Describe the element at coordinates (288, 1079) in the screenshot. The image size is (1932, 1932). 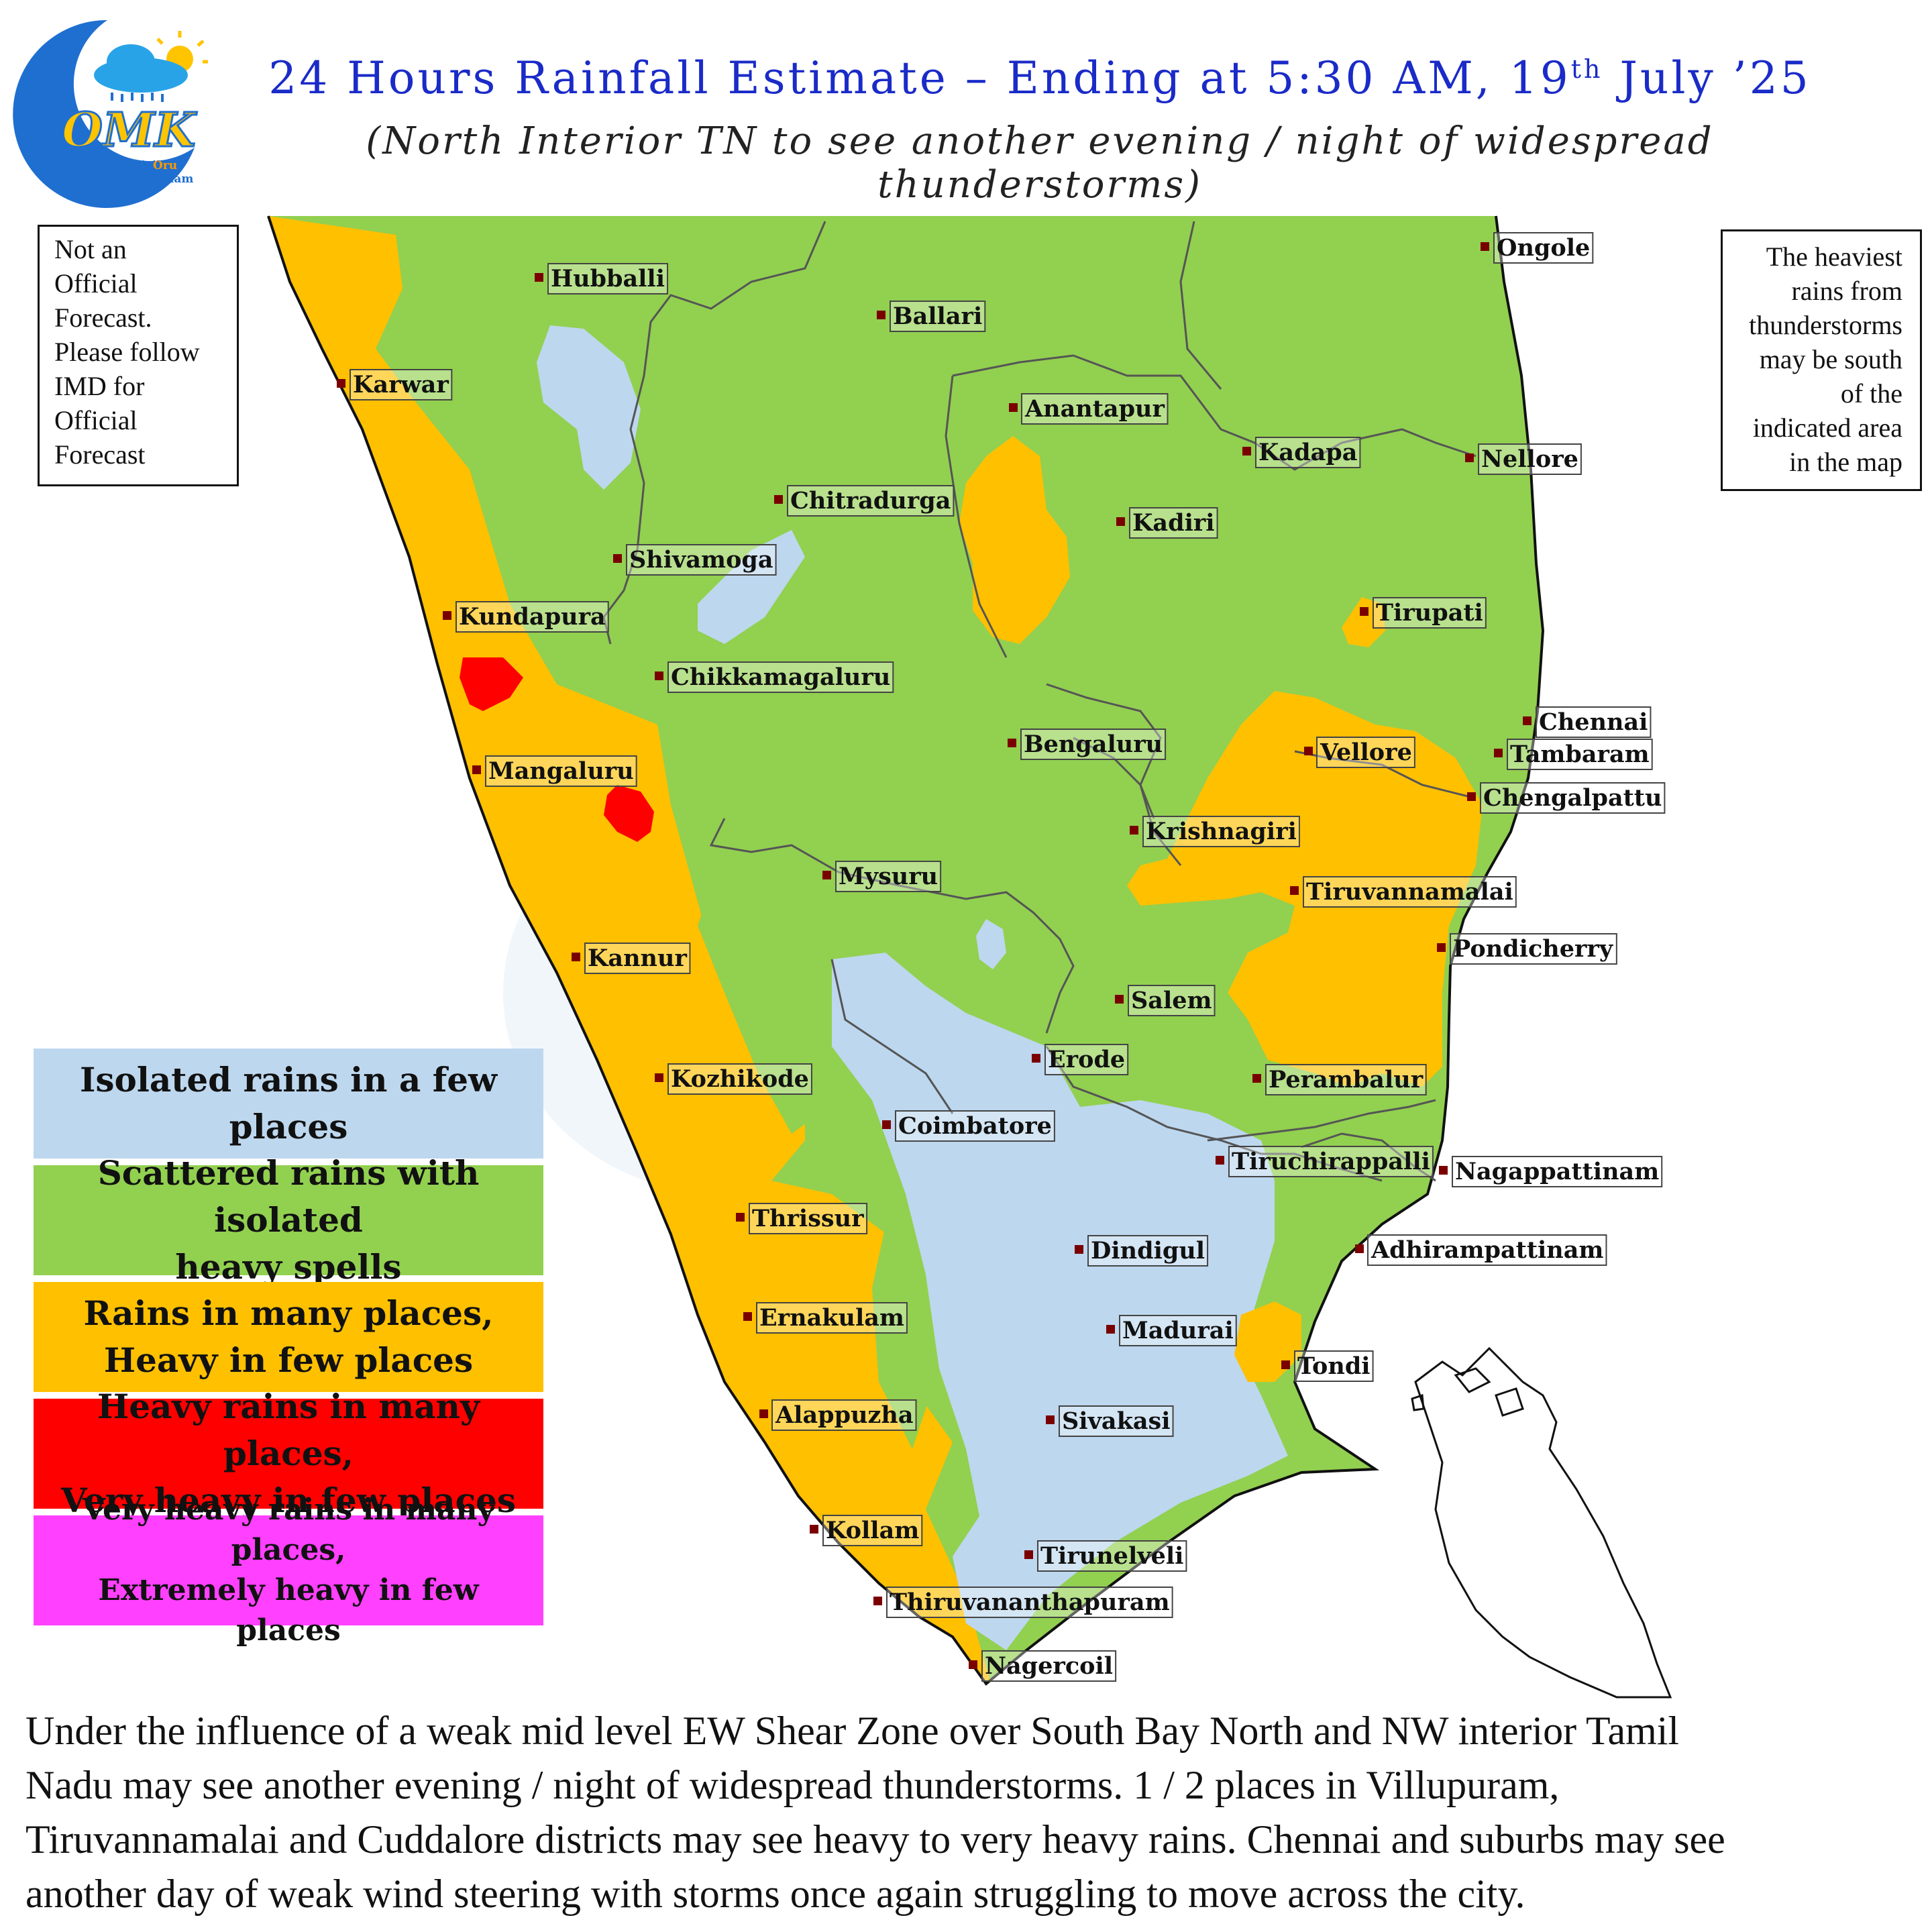
I see `legend-isolated-line1: Isolated rains in a few` at that location.